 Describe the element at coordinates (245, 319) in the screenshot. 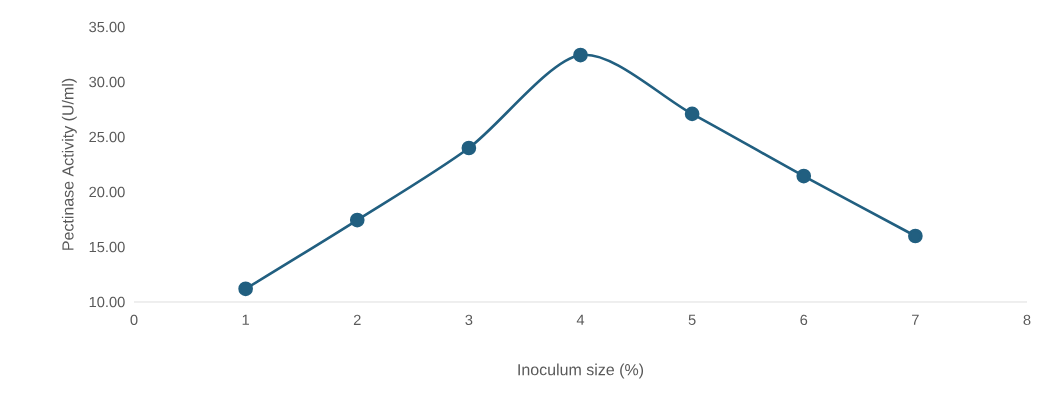

I see `x-tick-label: 1` at that location.